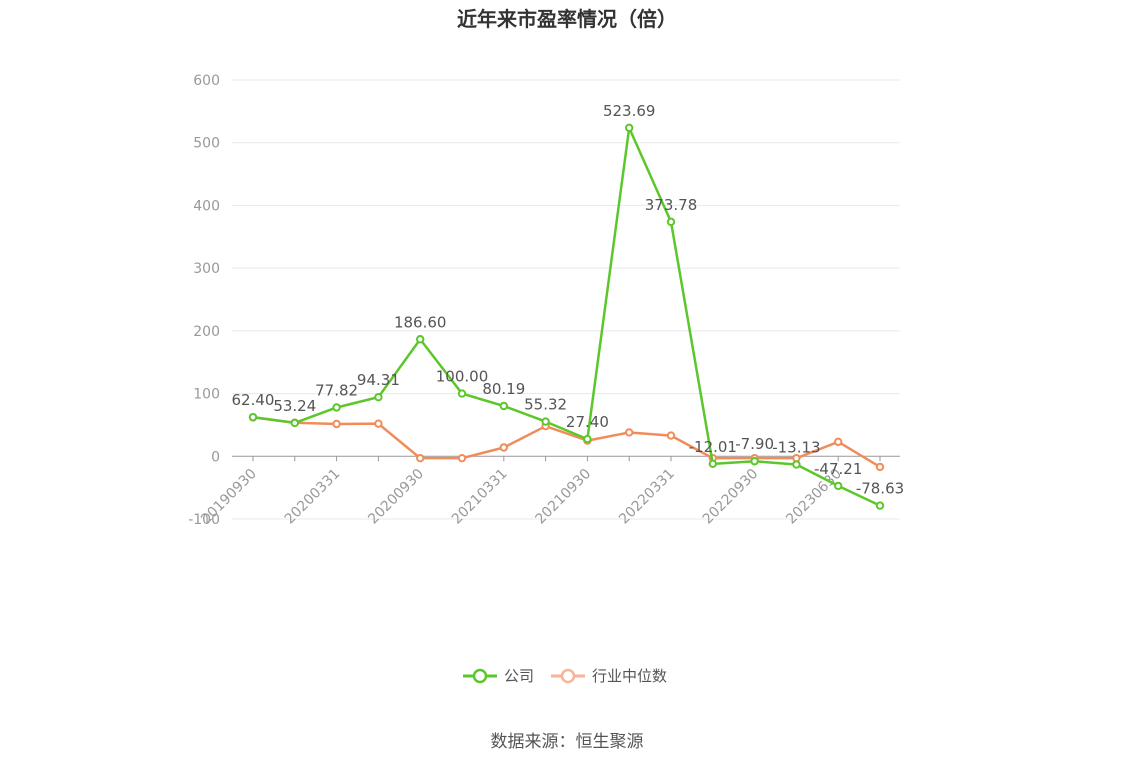  I want to click on legend-industry-label: 行业中位数, so click(629, 676).